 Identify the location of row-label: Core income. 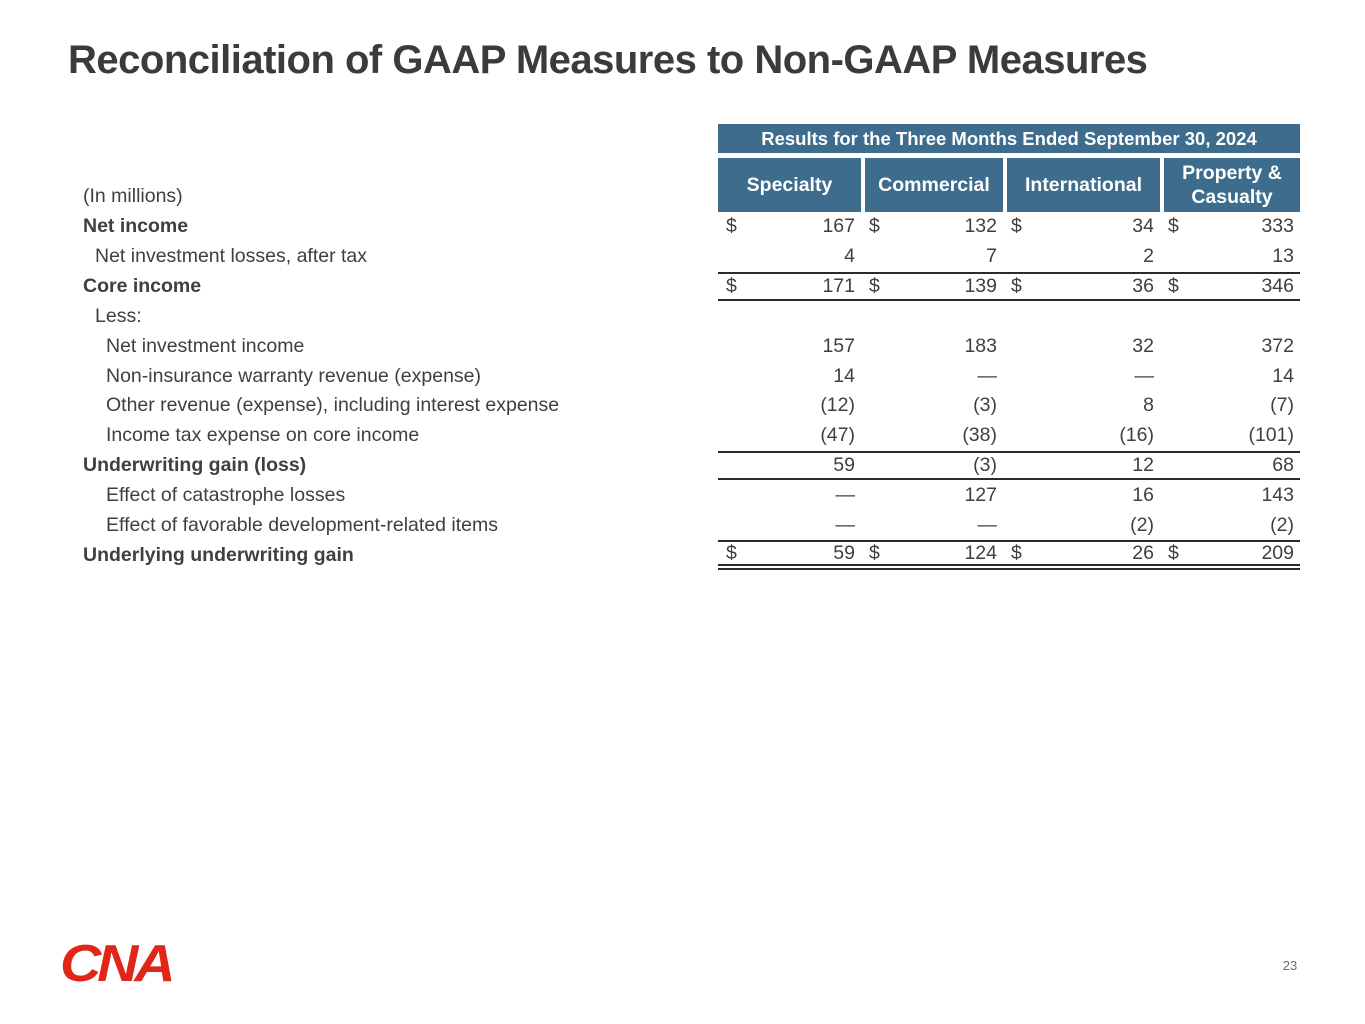
(142, 286).